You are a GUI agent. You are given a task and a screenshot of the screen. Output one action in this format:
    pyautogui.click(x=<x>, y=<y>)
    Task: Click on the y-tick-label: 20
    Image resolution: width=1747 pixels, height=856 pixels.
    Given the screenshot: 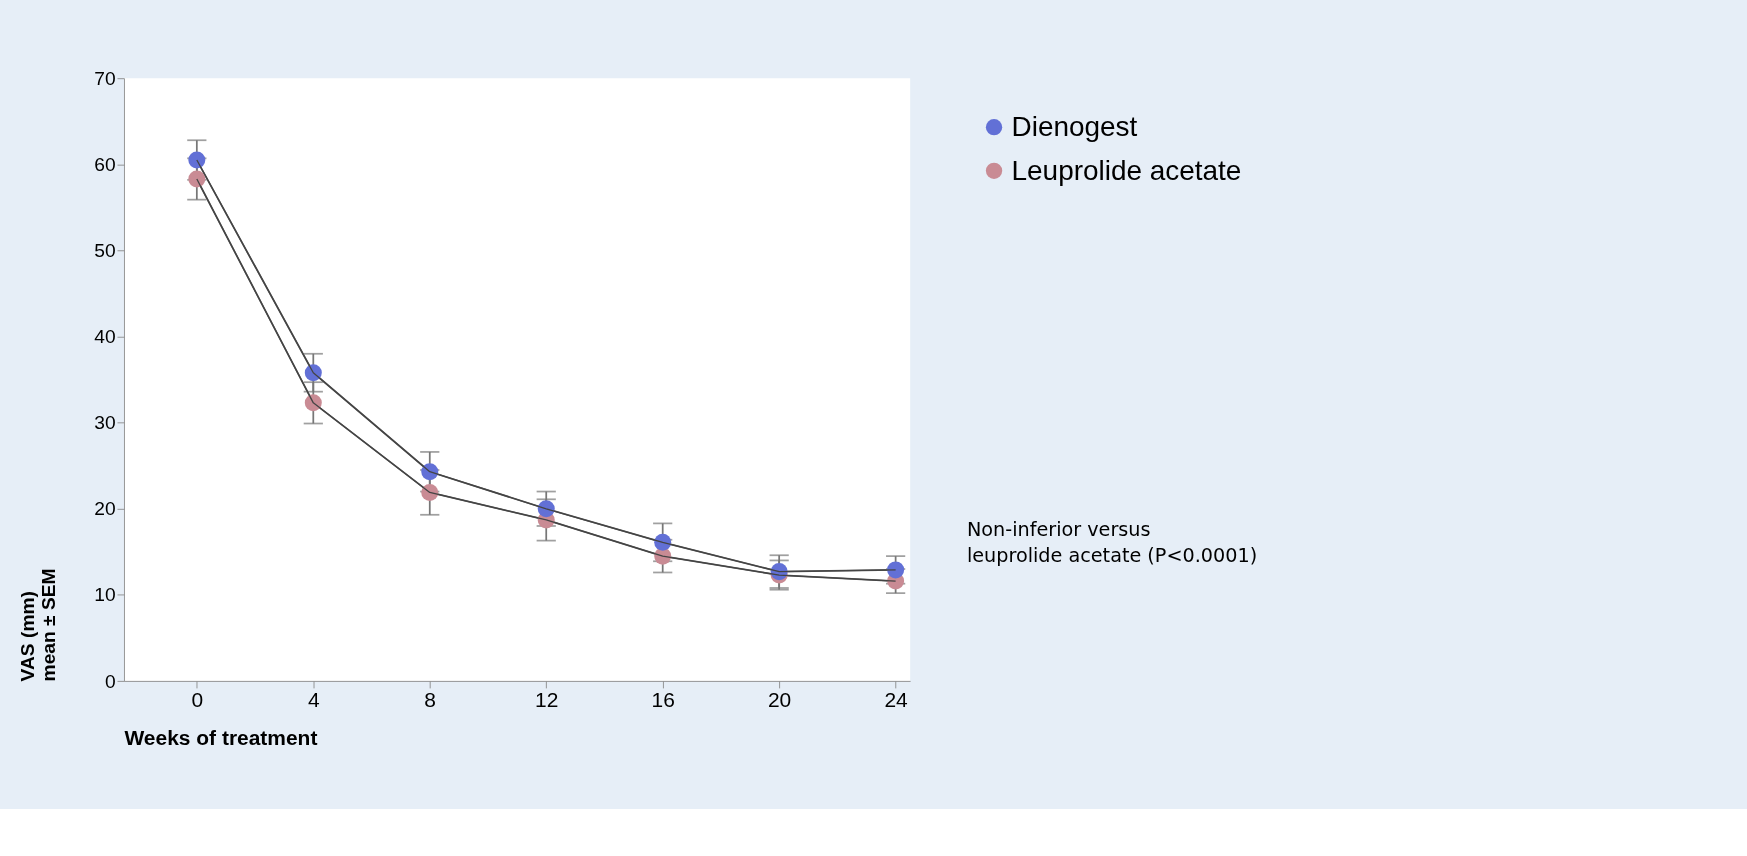 What is the action you would take?
    pyautogui.click(x=105, y=509)
    